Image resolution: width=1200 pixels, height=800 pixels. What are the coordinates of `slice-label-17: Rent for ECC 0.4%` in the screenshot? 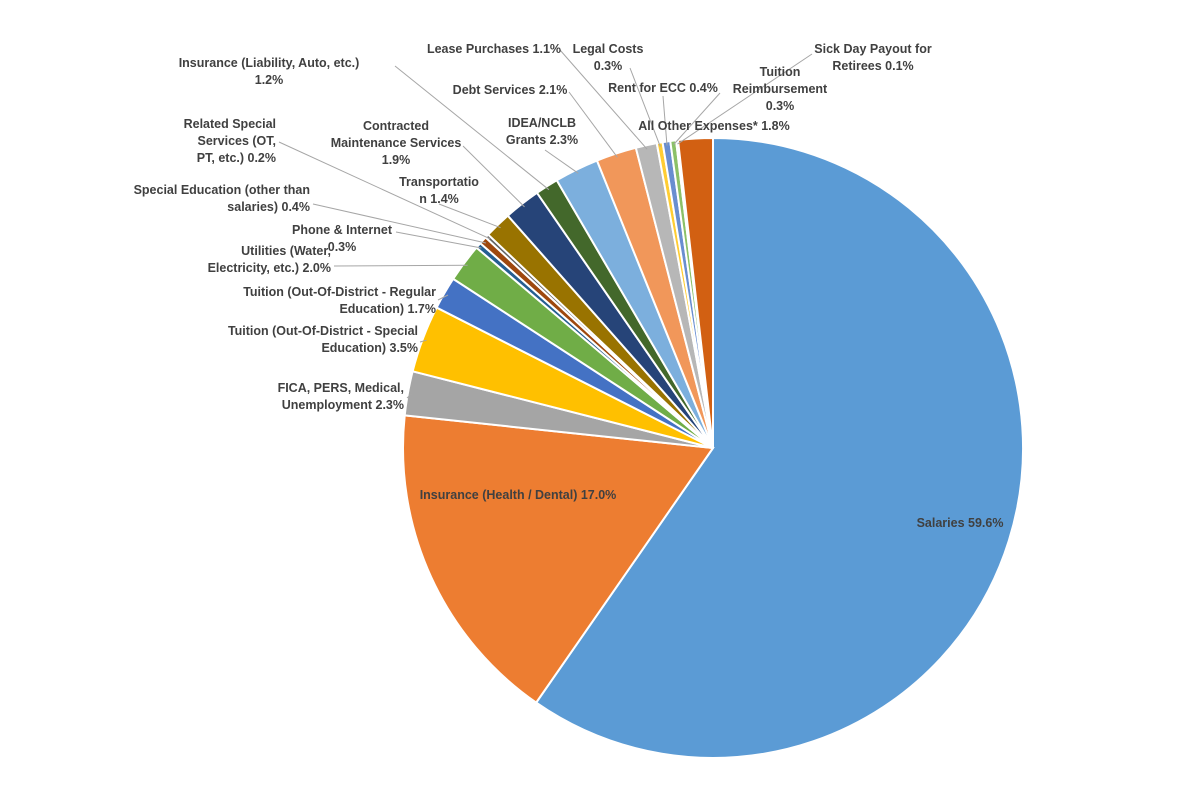 It's located at (663, 88).